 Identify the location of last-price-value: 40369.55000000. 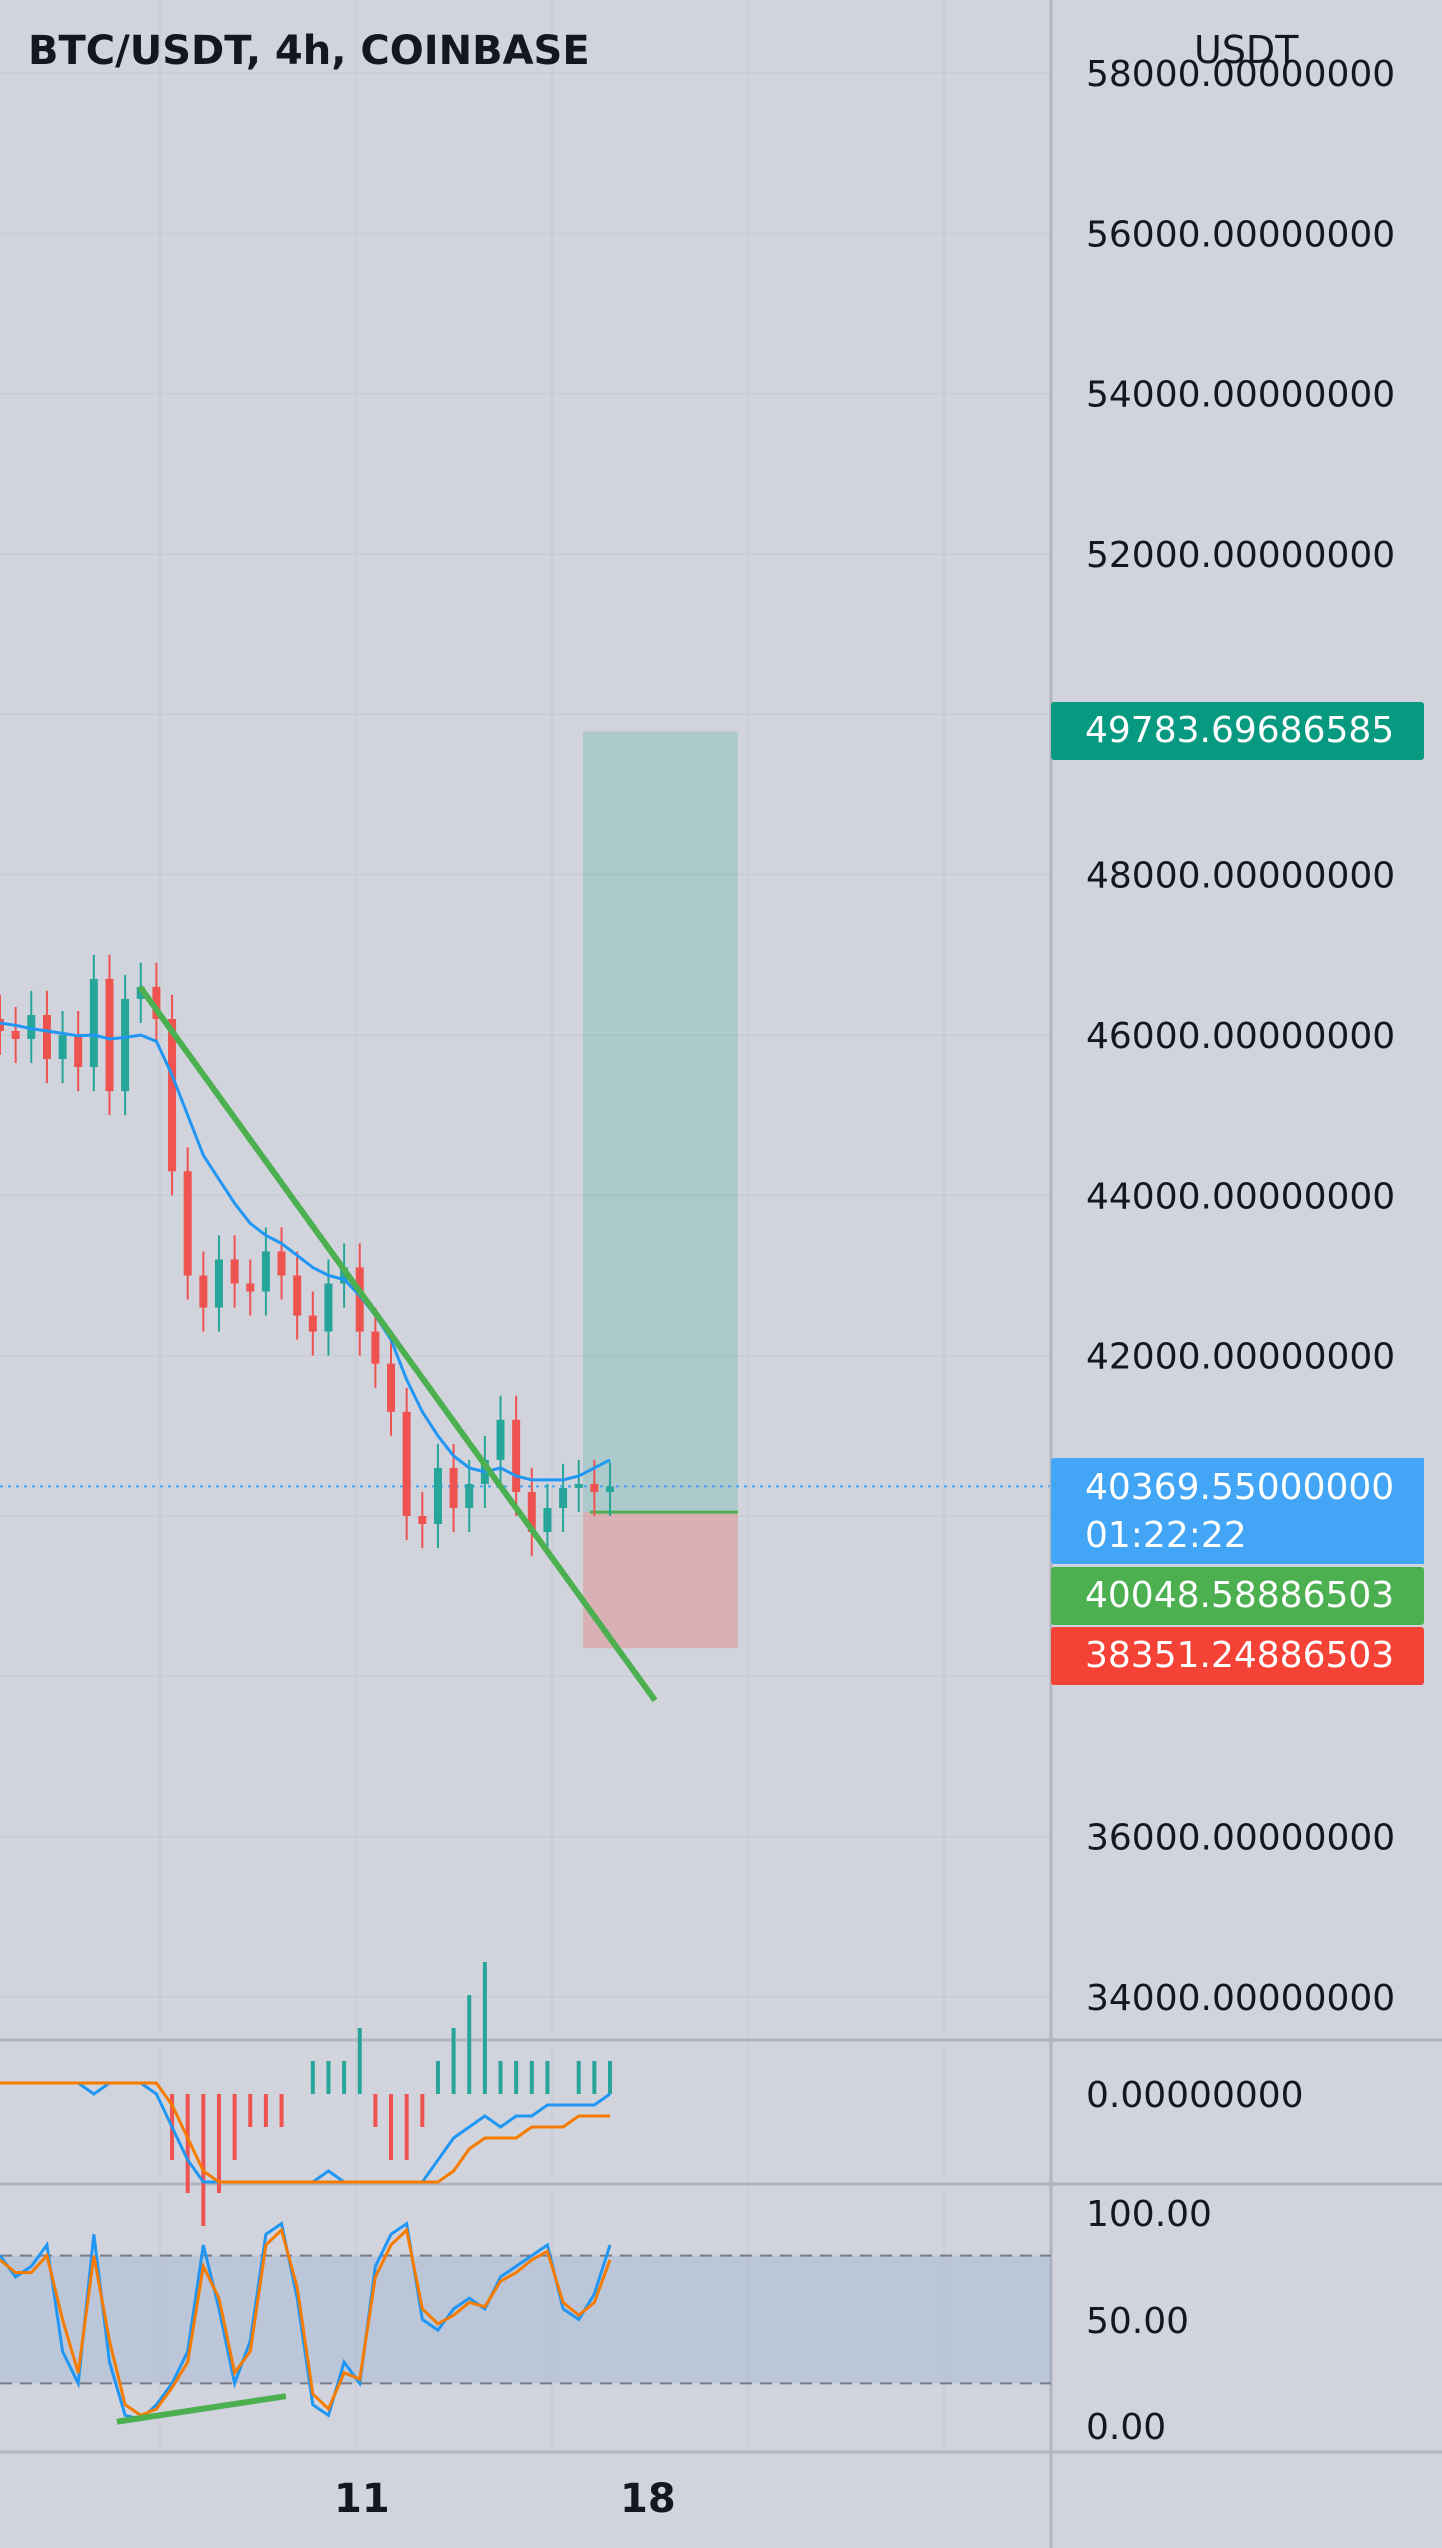
(1240, 1487).